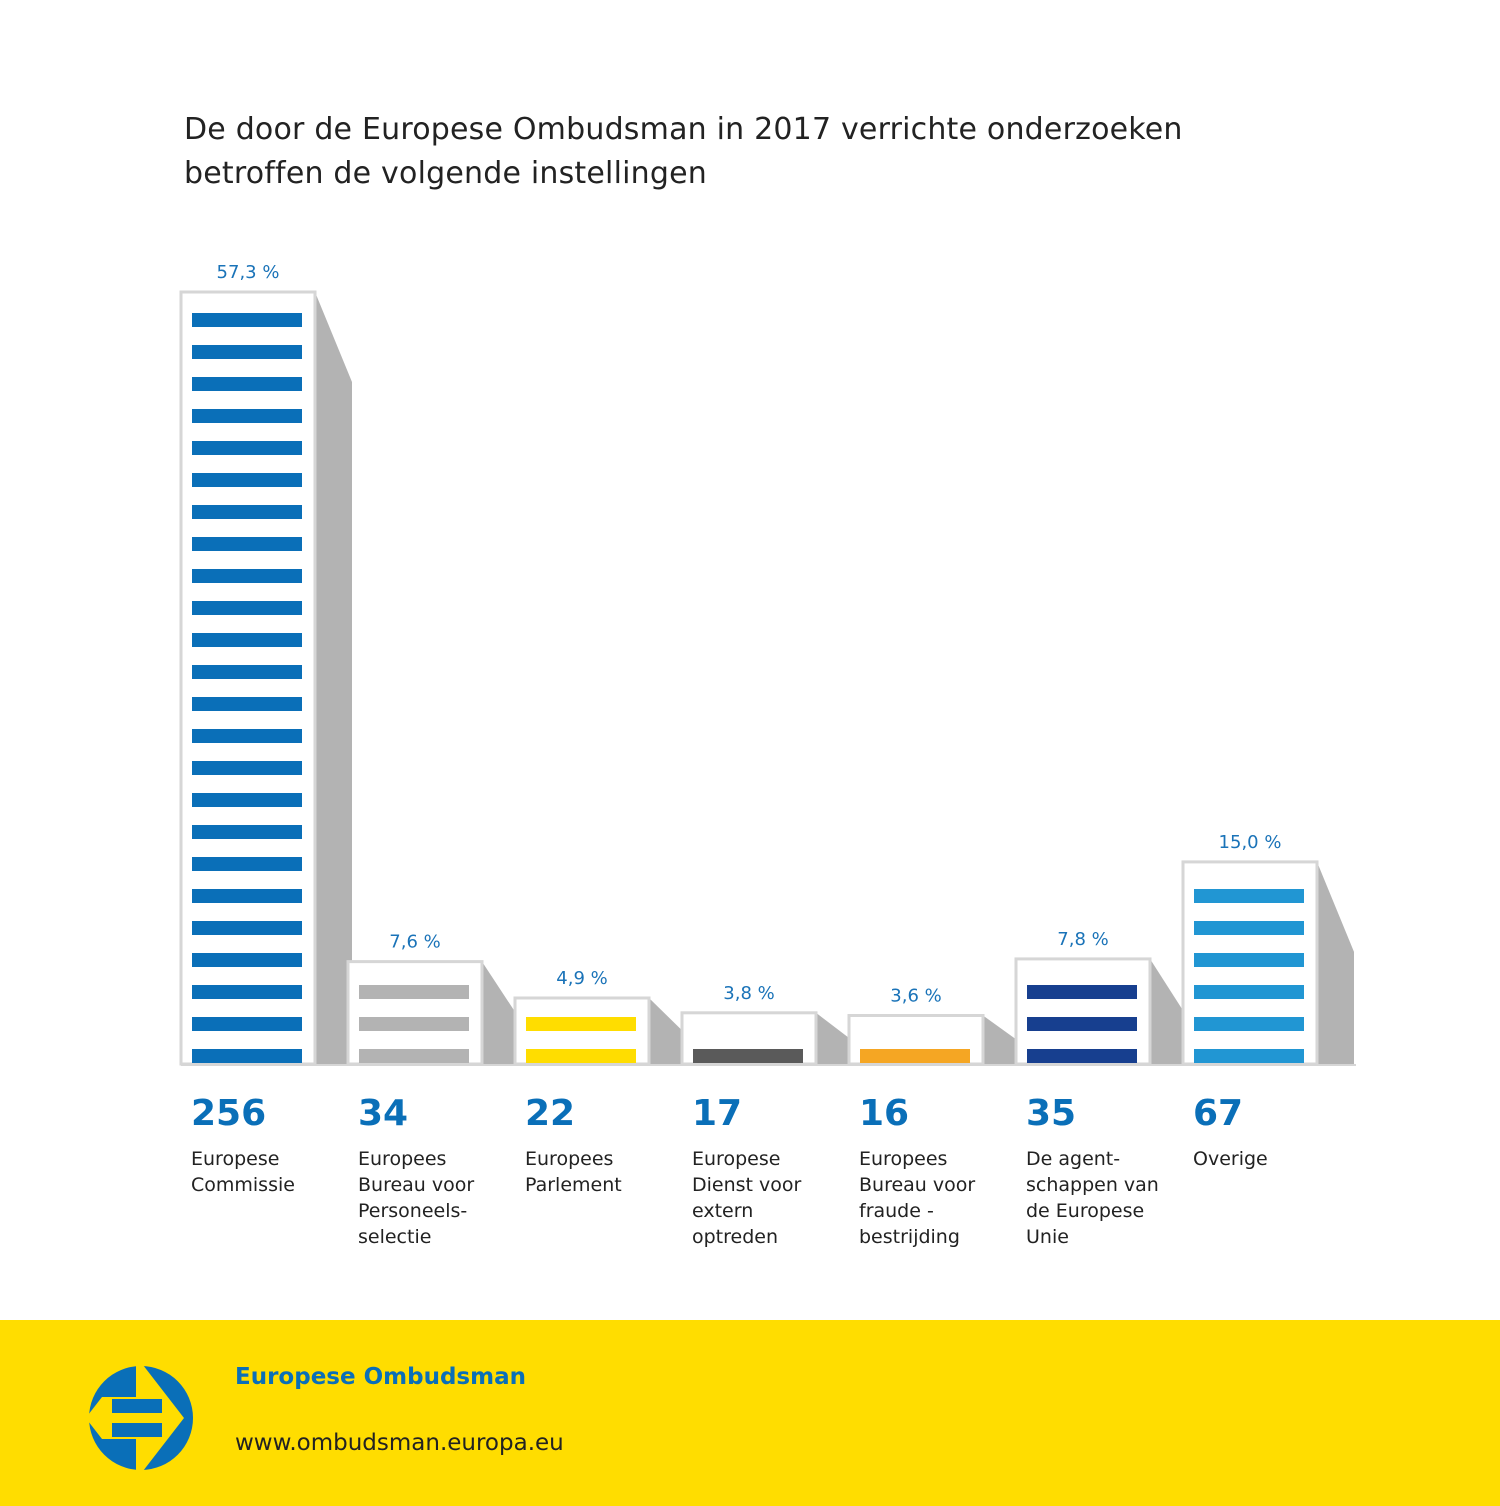 The height and width of the screenshot is (1506, 1500). What do you see at coordinates (1250, 842) in the screenshot?
I see `data-label-percent: 15,0 %` at bounding box center [1250, 842].